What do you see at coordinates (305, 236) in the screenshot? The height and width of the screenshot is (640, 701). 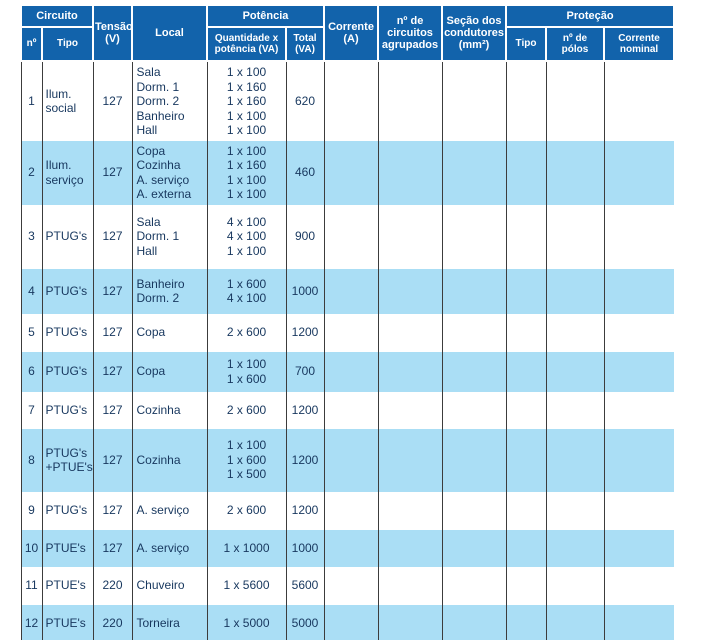 I see `cell-total: 900` at bounding box center [305, 236].